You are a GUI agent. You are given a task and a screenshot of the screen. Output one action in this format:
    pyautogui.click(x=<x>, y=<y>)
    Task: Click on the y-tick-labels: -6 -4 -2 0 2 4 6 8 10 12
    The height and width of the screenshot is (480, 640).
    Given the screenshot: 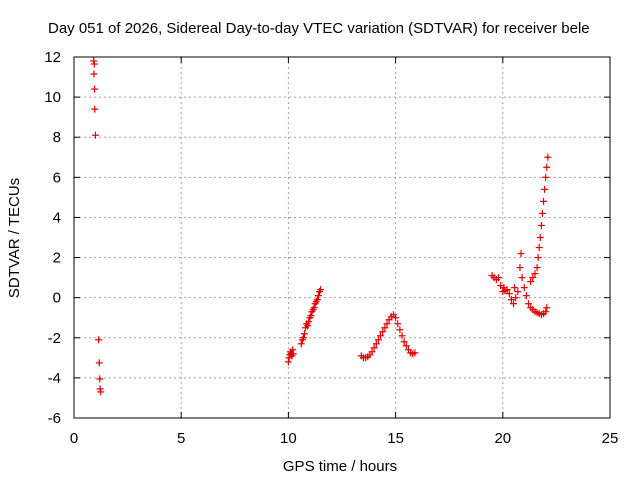 What is the action you would take?
    pyautogui.click(x=52, y=238)
    